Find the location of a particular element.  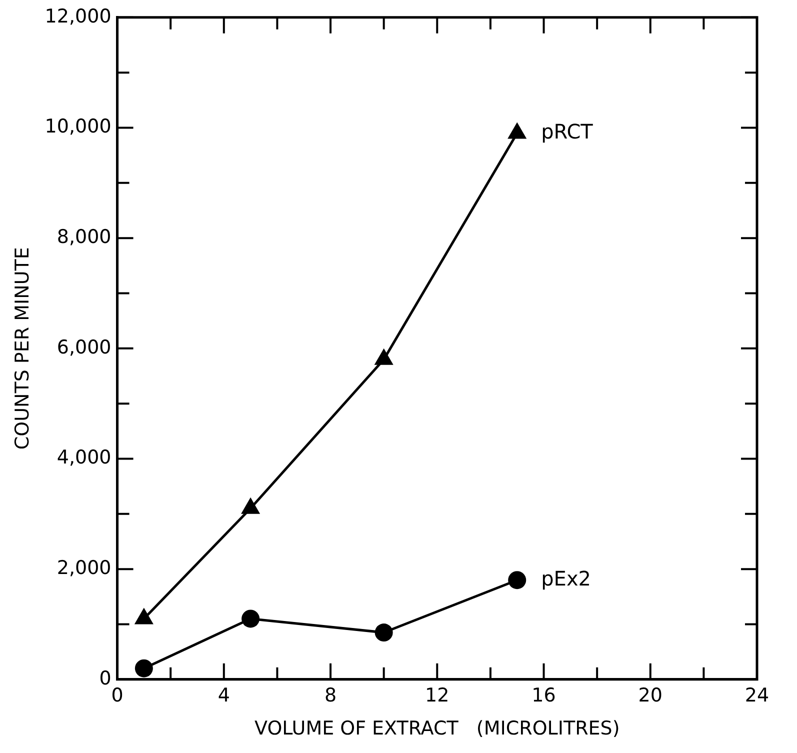

y-axis-title: COUNTS PER MINUTE is located at coordinates (22, 348).